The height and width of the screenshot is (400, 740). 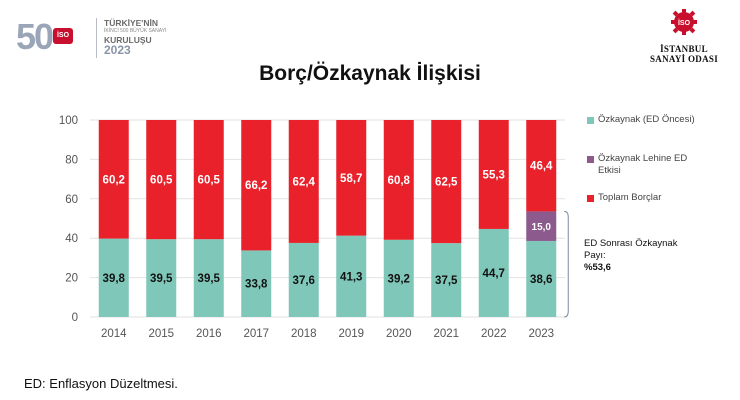 What do you see at coordinates (684, 37) in the screenshot?
I see `iso-logo: İSO İSTANBUL SANAYİ ODASI` at bounding box center [684, 37].